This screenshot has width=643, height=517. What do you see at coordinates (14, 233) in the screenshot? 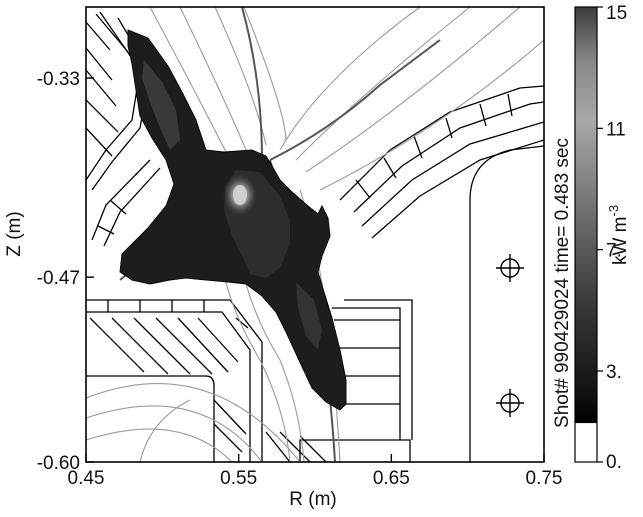
I see `y-axis-title: Z (m)` at bounding box center [14, 233].